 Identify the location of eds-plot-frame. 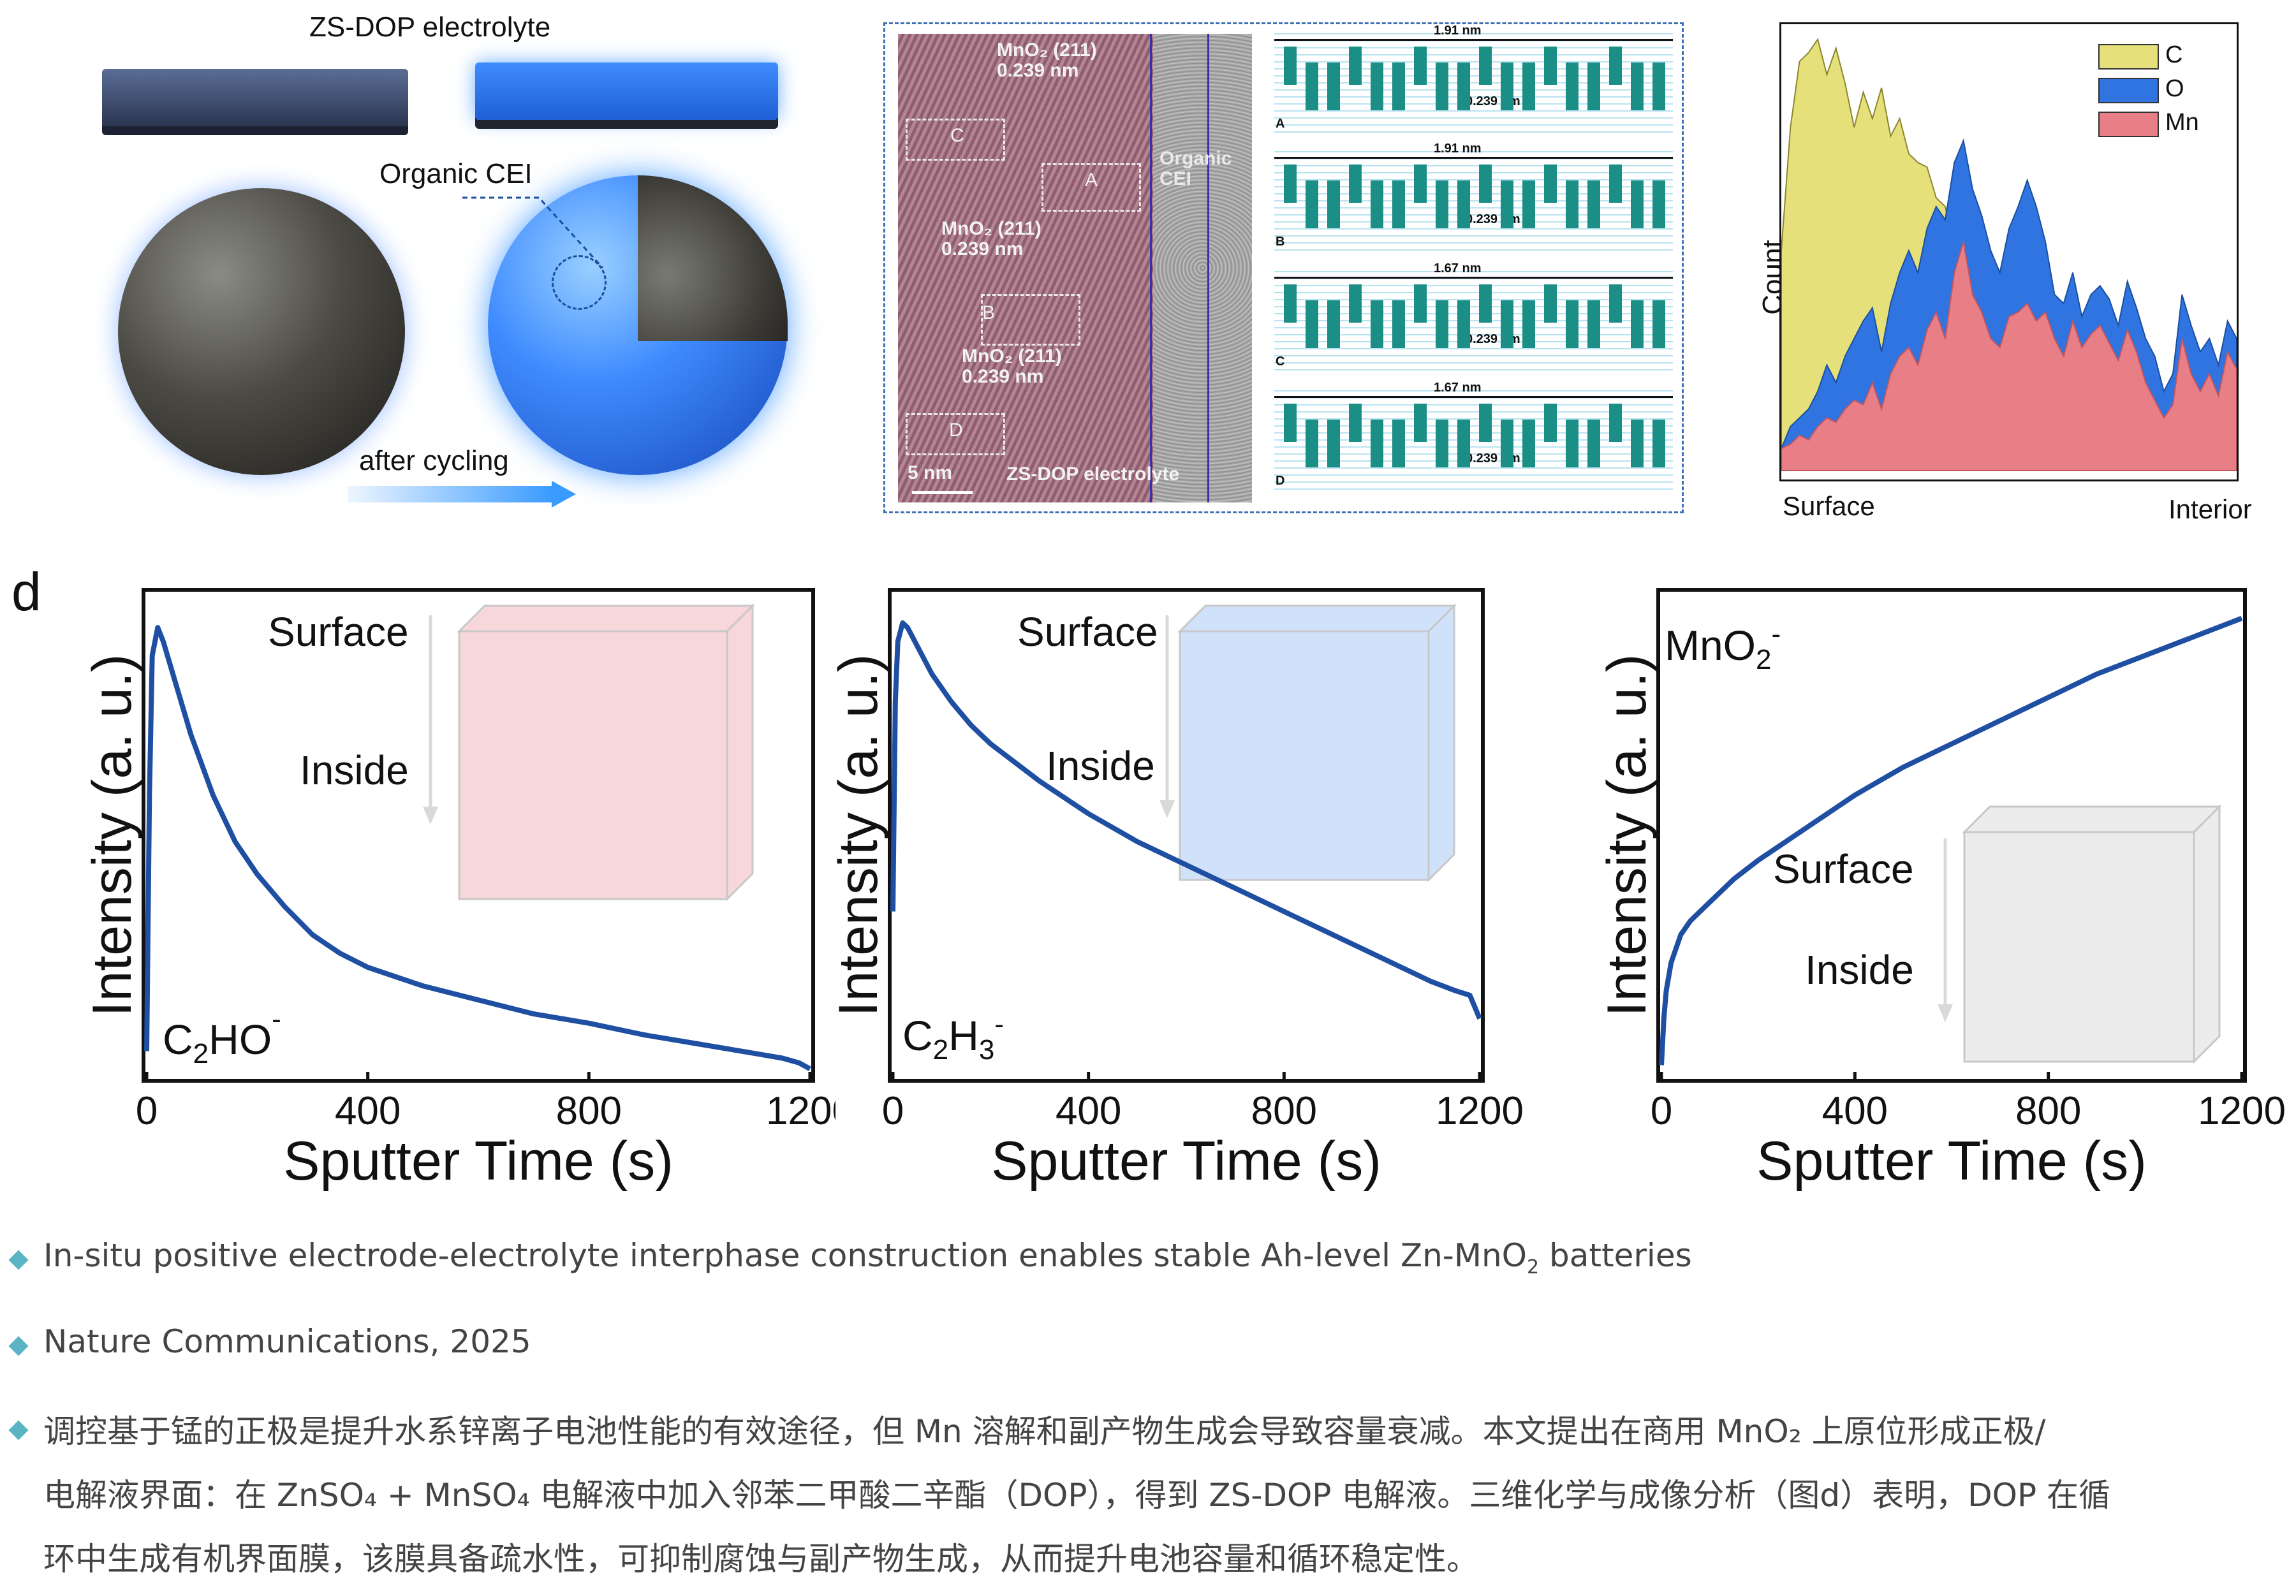
(2009, 251).